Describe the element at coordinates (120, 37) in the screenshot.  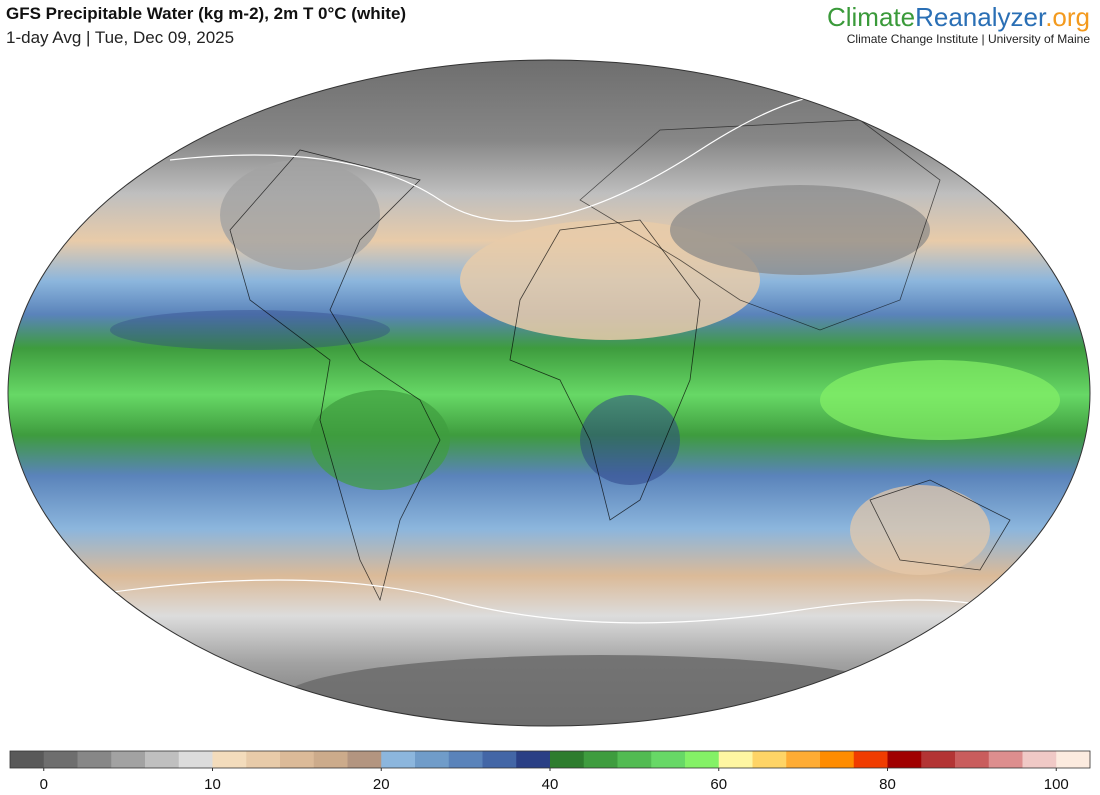
I see `map-subtitle: 1-day Avg | Tue, Dec 09, 2025` at that location.